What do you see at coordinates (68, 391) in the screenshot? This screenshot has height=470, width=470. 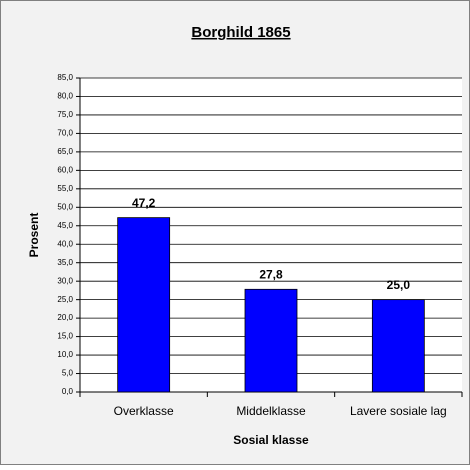 I see `y-tick-label: 0,0` at bounding box center [68, 391].